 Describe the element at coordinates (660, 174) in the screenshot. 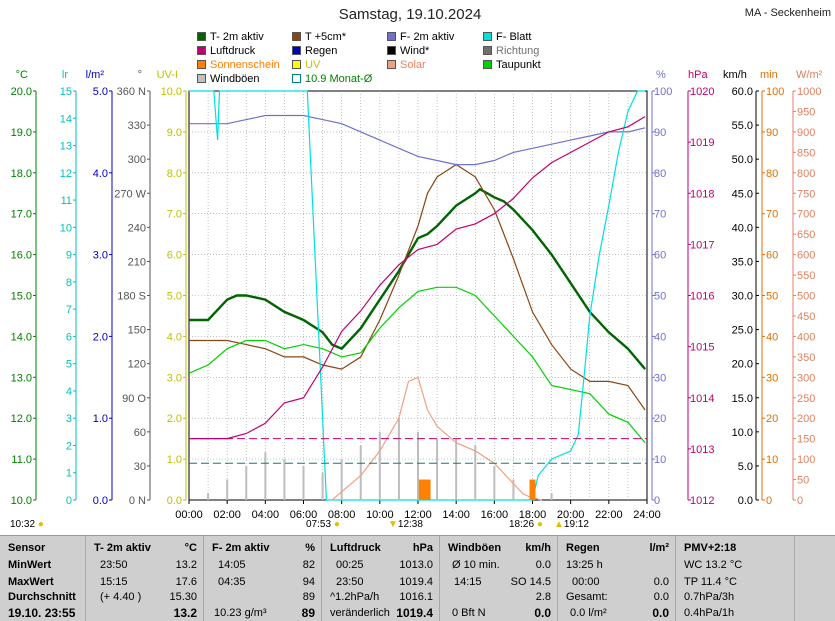

I see `hum-tick-label: 80` at that location.